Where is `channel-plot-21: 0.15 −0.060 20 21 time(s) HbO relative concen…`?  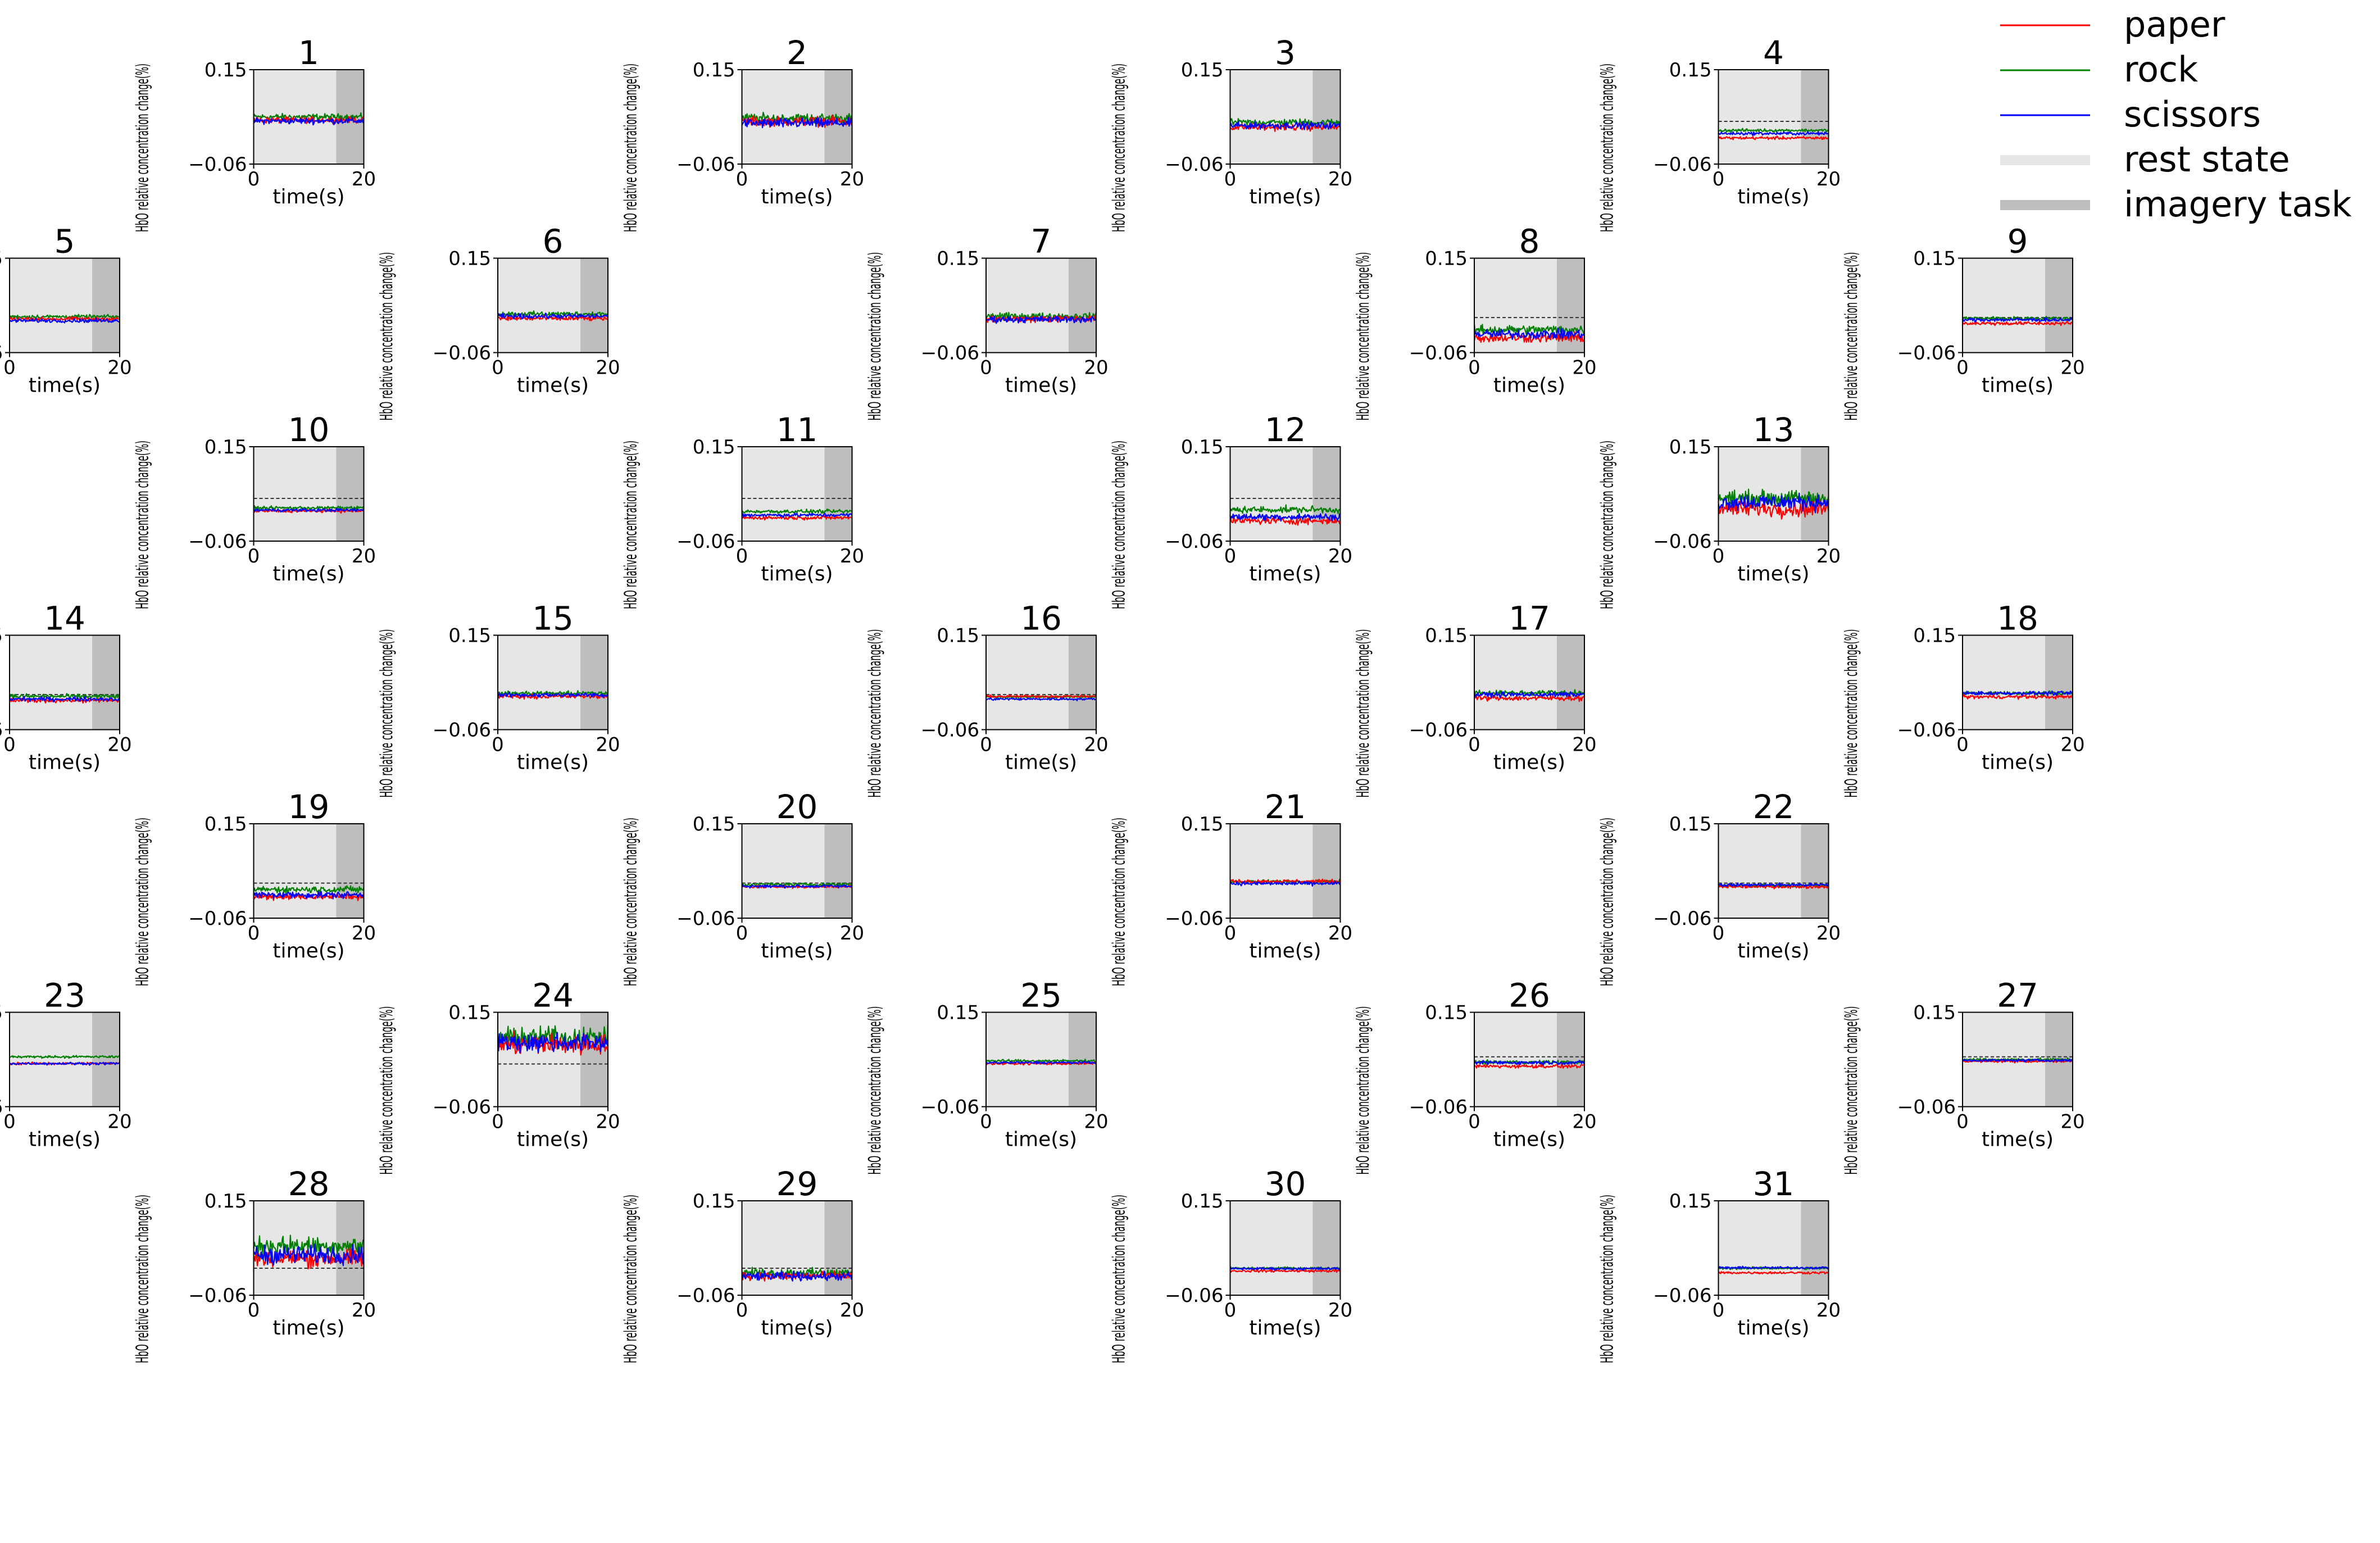
channel-plot-21: 0.15 −0.060 20 21 time(s) HbO relative concen… is located at coordinates (1231, 887).